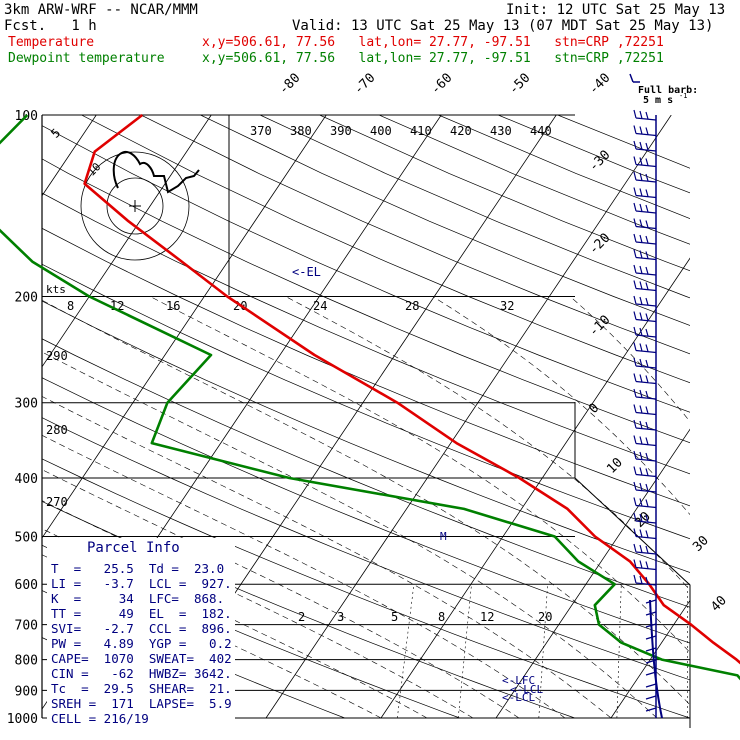 This screenshot has width=740, height=740. What do you see at coordinates (668, 90) in the screenshot?
I see `wind-legend-title: Full barb:` at bounding box center [668, 90].